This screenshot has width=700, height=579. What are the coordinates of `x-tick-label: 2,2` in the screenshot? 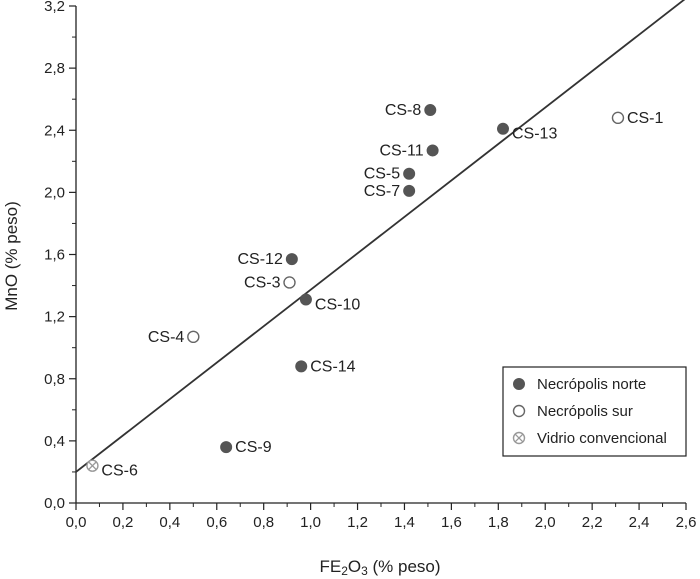 It's located at (592, 522).